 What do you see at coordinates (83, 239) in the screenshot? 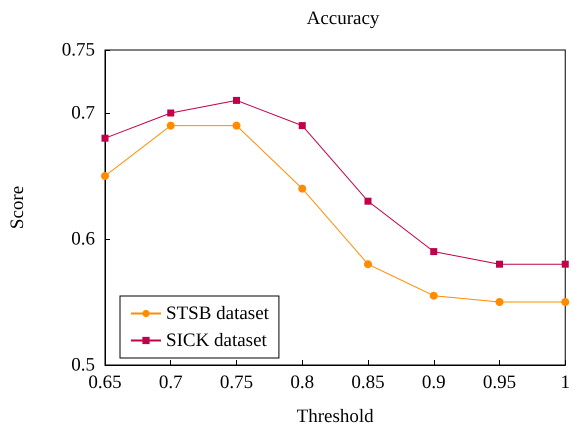
I see `y-tick-label: 0.6` at bounding box center [83, 239].